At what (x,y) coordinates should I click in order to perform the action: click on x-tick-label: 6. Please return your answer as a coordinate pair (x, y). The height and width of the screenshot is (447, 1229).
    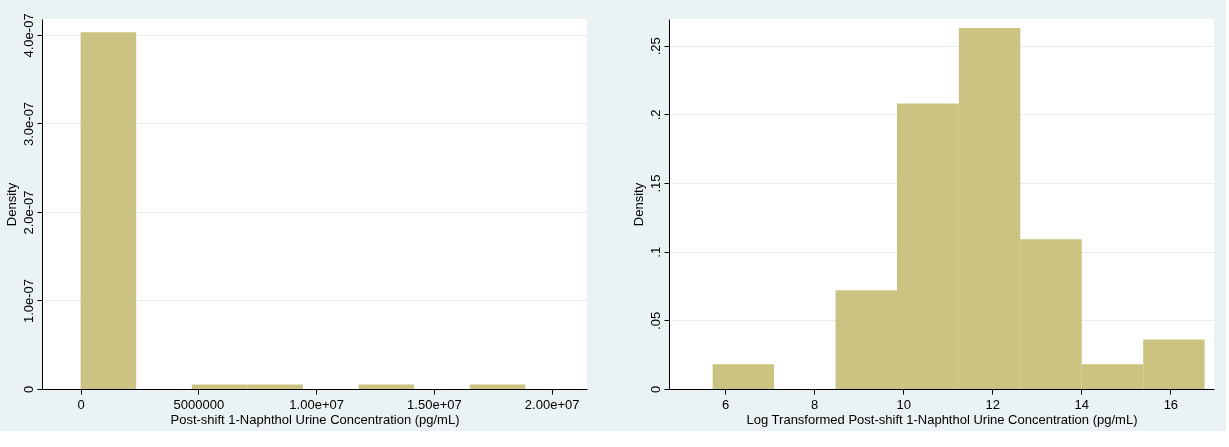
    Looking at the image, I should click on (725, 404).